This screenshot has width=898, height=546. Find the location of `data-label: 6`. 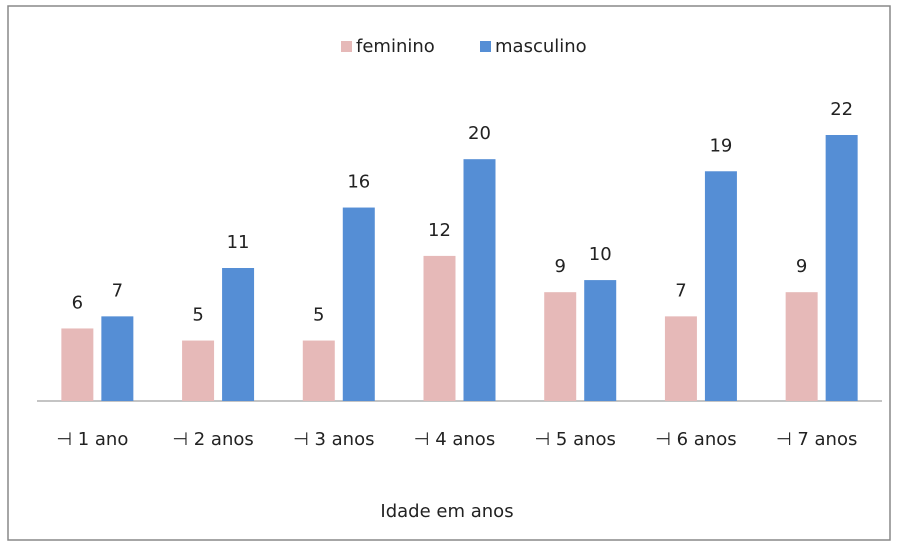

data-label: 6 is located at coordinates (77, 302).